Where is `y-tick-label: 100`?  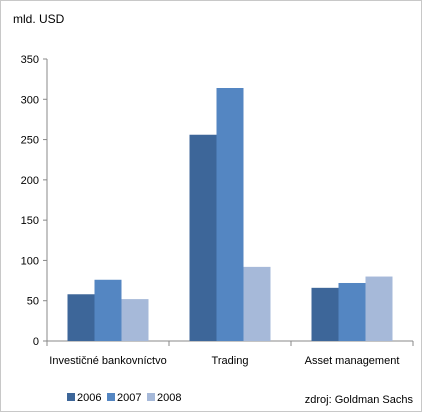 y-tick-label: 100 is located at coordinates (30, 261).